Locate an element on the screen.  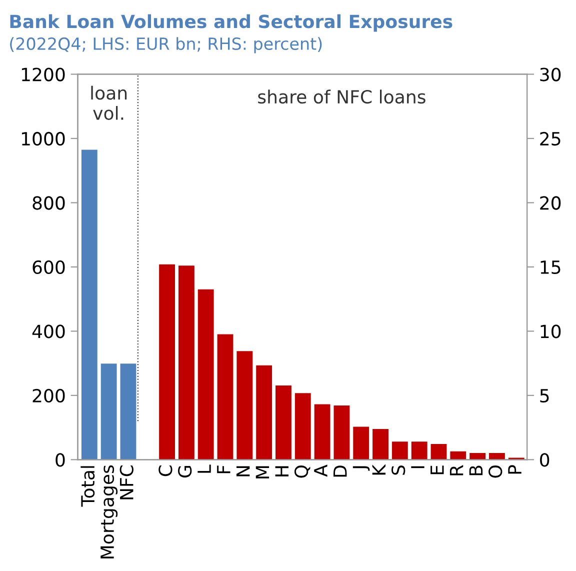
x-tick-label: I is located at coordinates (417, 467).